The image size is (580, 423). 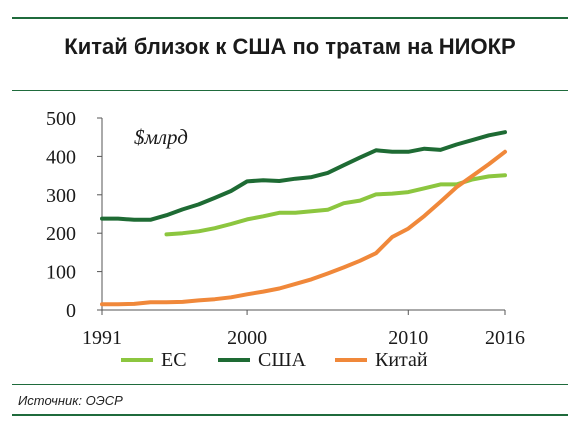 What do you see at coordinates (247, 338) in the screenshot?
I see `x-tick-label: 2000` at bounding box center [247, 338].